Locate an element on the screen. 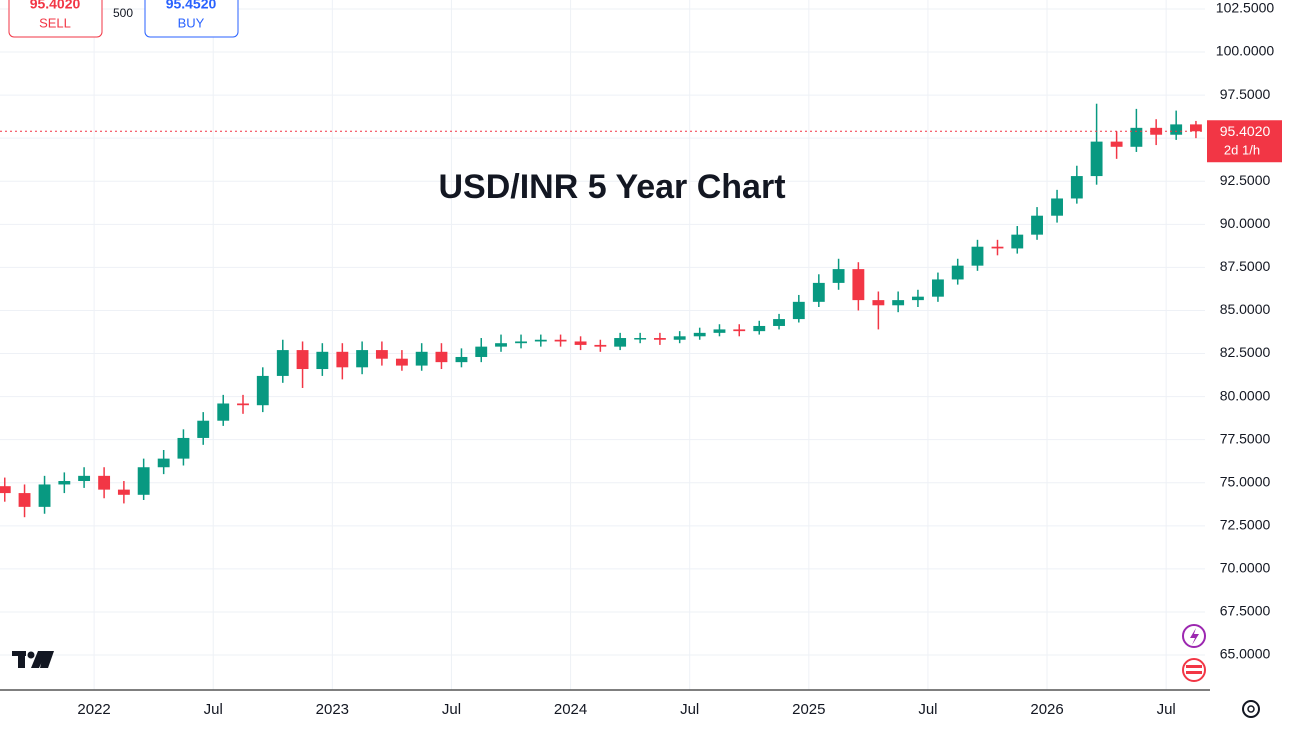  y-tick-label: 82.5000 is located at coordinates (1245, 352).